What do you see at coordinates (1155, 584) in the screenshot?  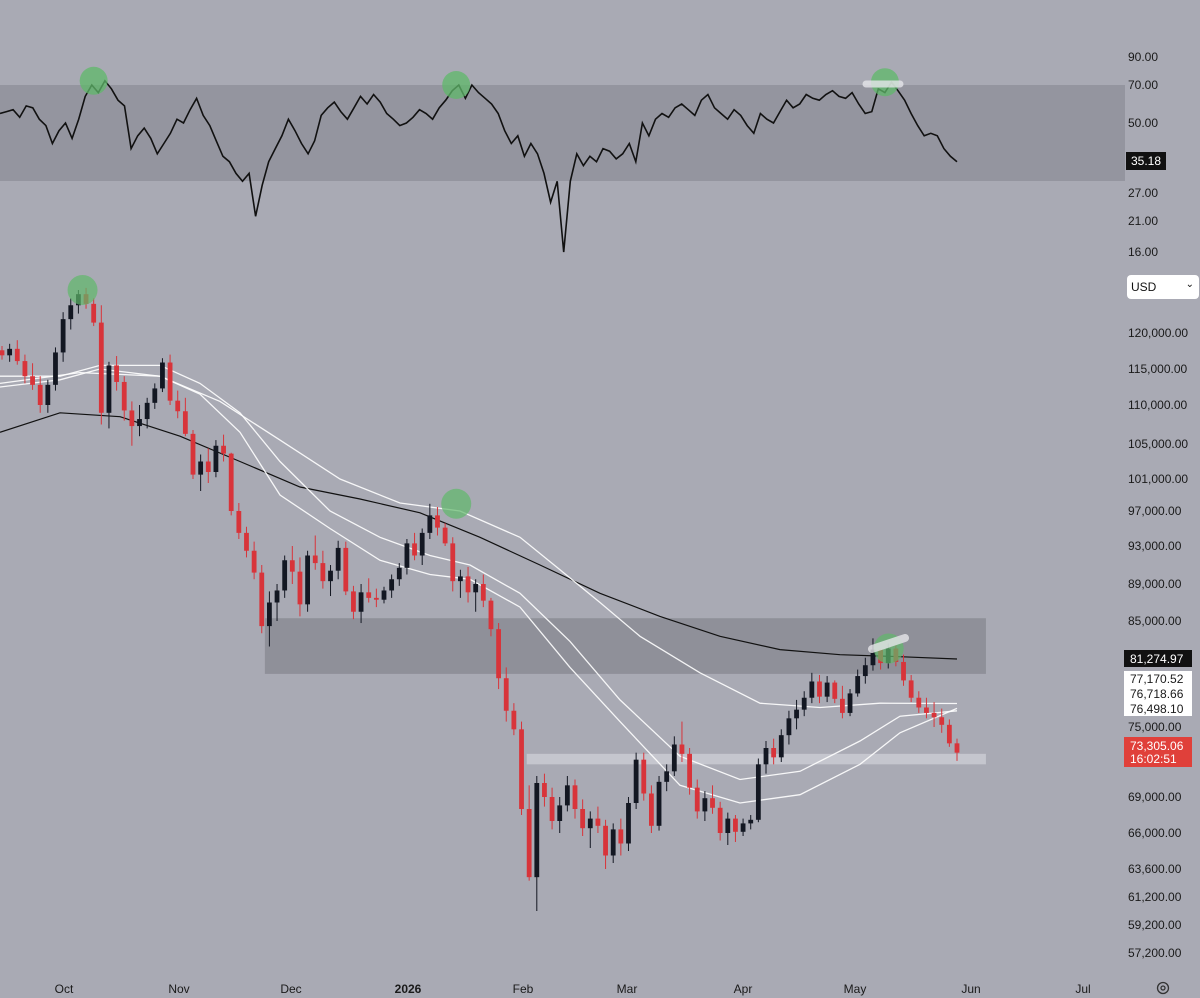 I see `price-tick-label: 89,000.00` at bounding box center [1155, 584].